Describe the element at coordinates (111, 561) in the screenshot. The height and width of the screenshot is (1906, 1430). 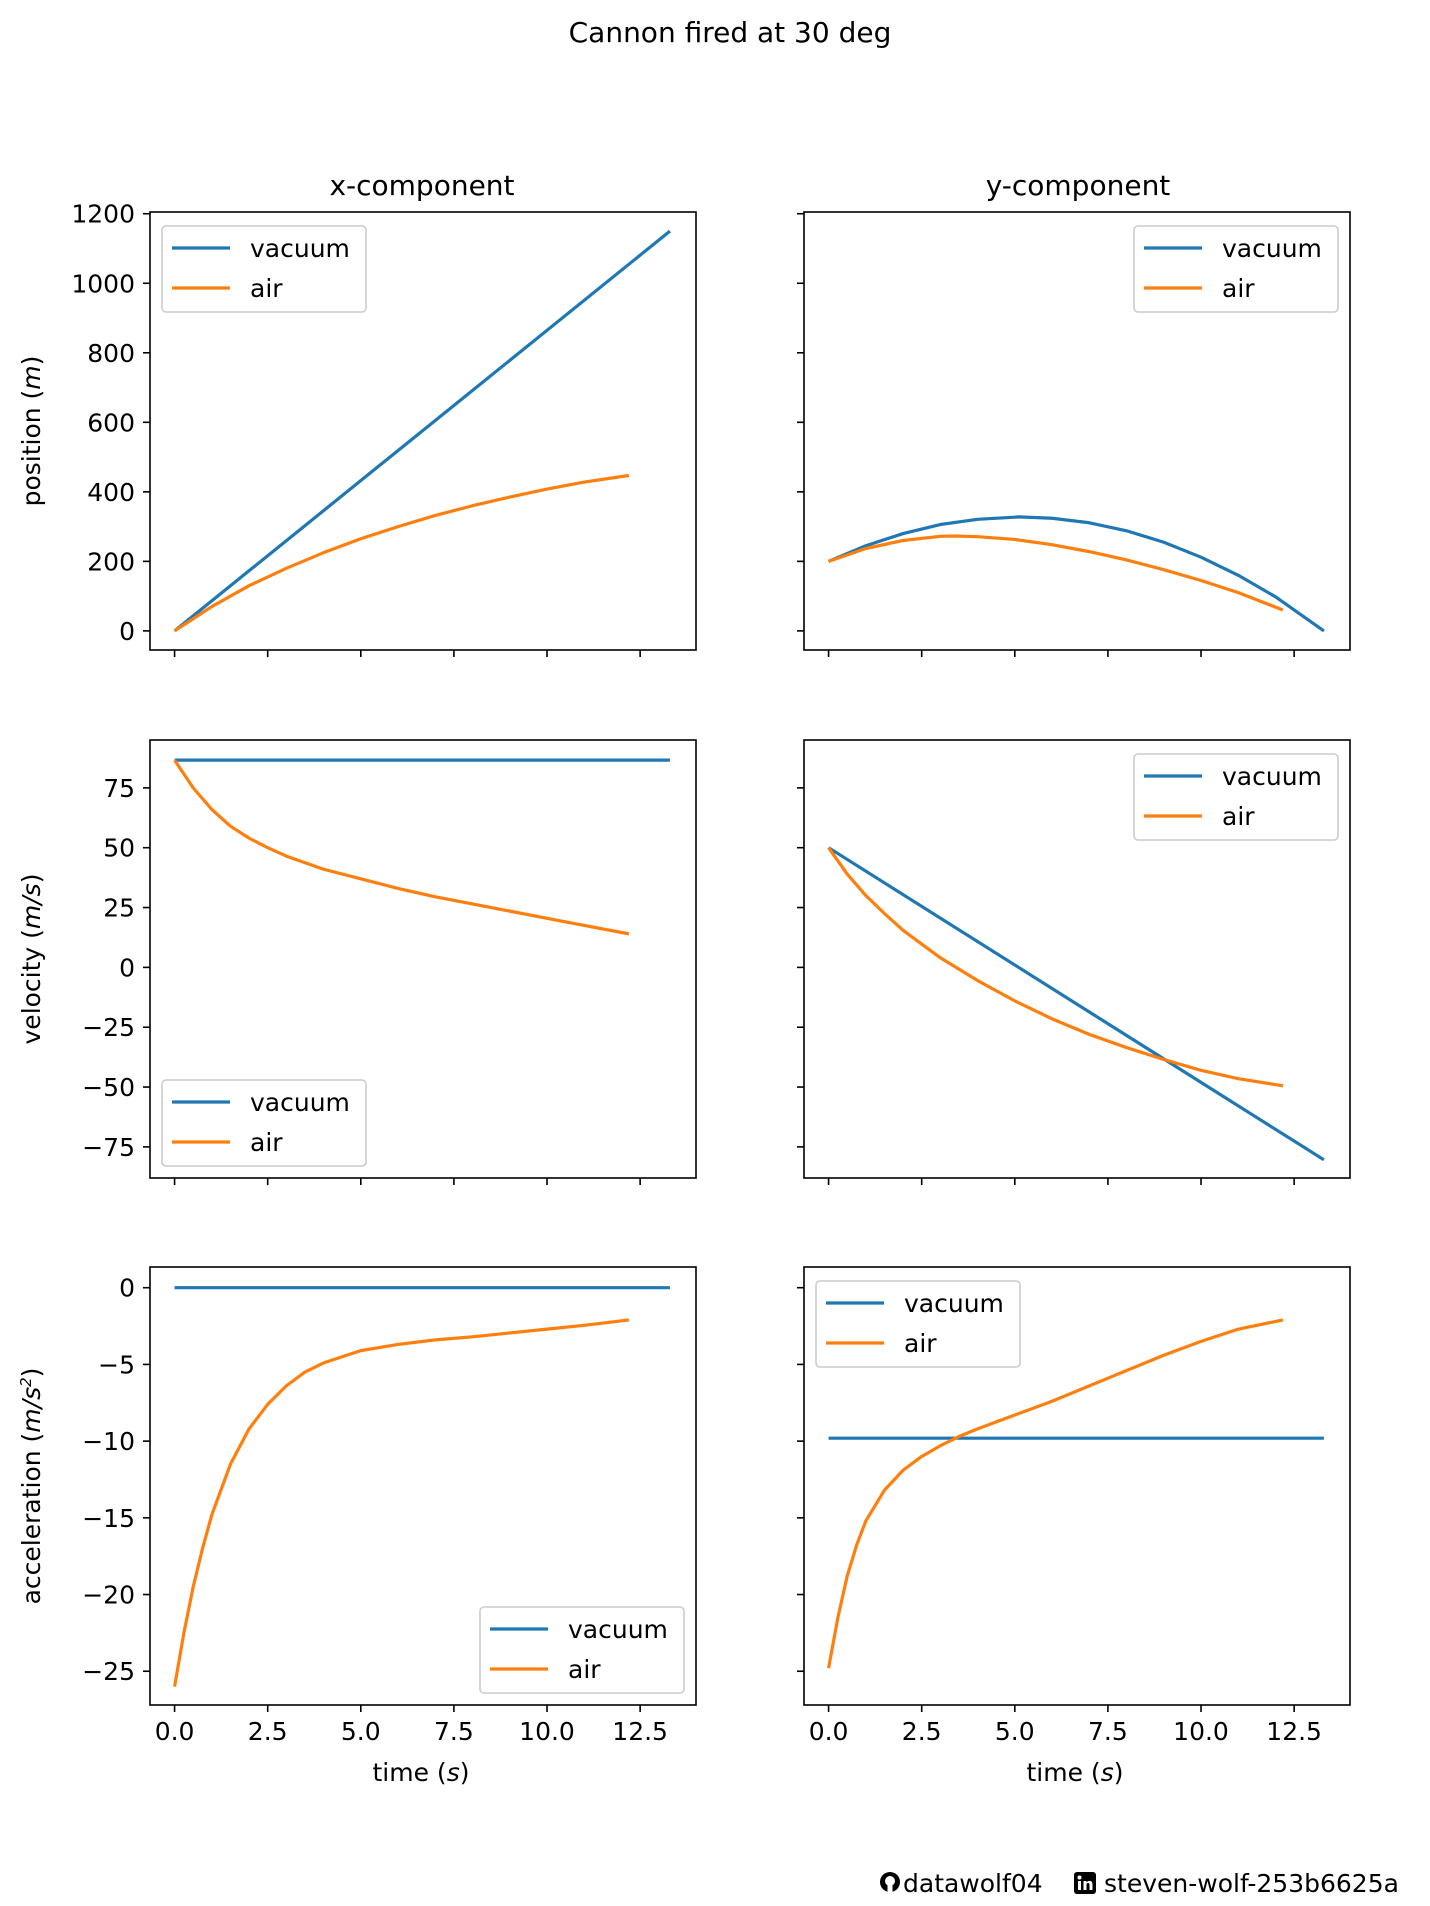
I see `y-tick-label: 200` at that location.